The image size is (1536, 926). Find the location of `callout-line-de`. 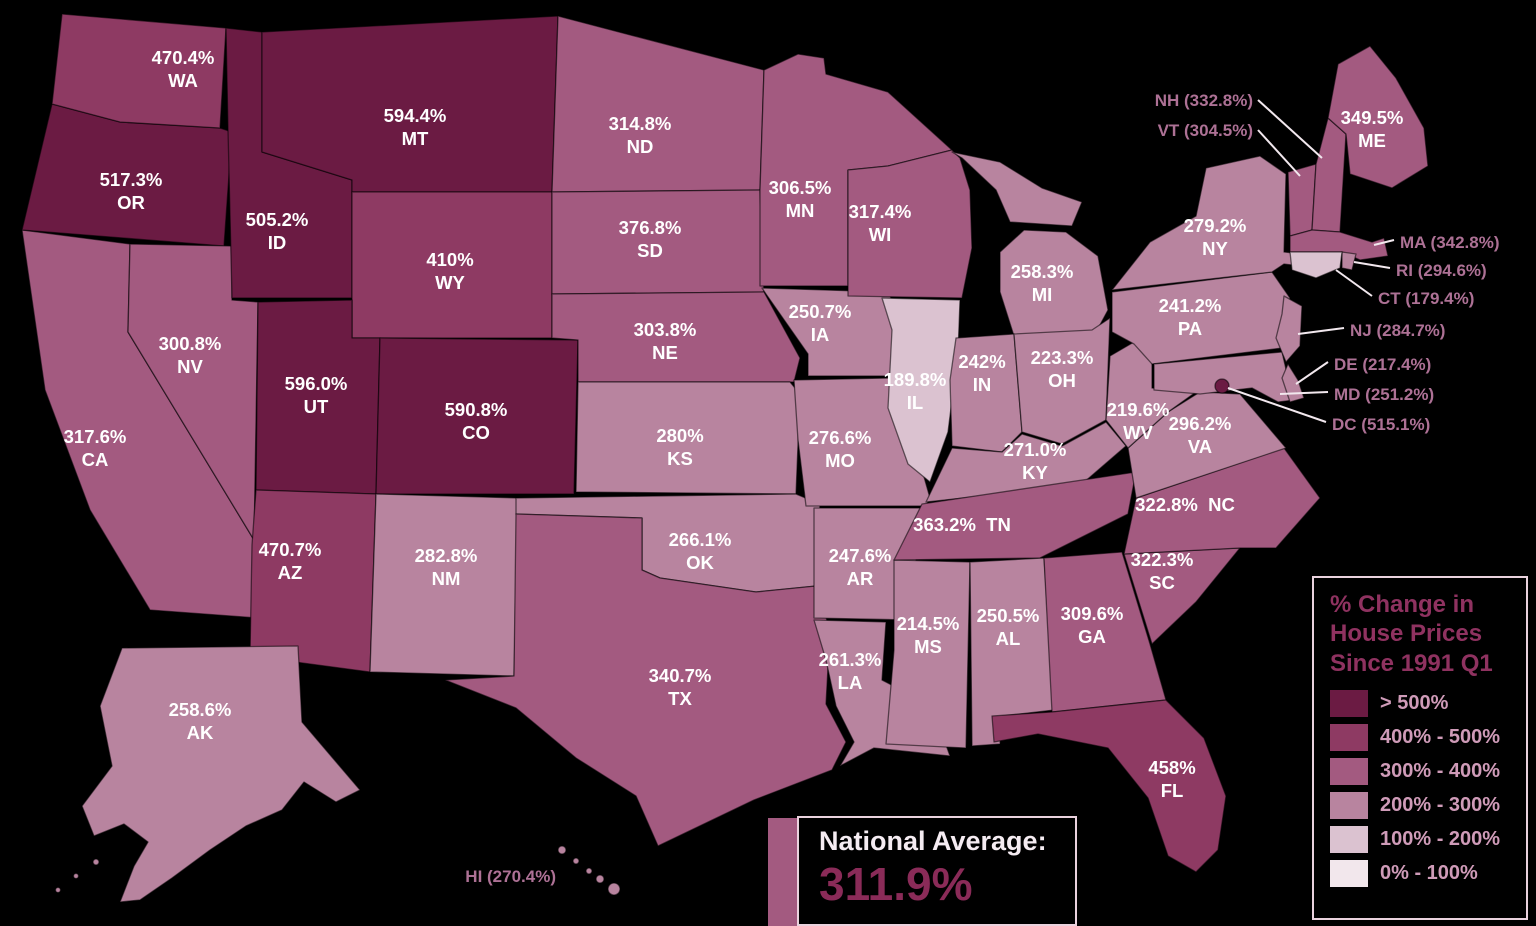

callout-line-de is located at coordinates (1312, 373).